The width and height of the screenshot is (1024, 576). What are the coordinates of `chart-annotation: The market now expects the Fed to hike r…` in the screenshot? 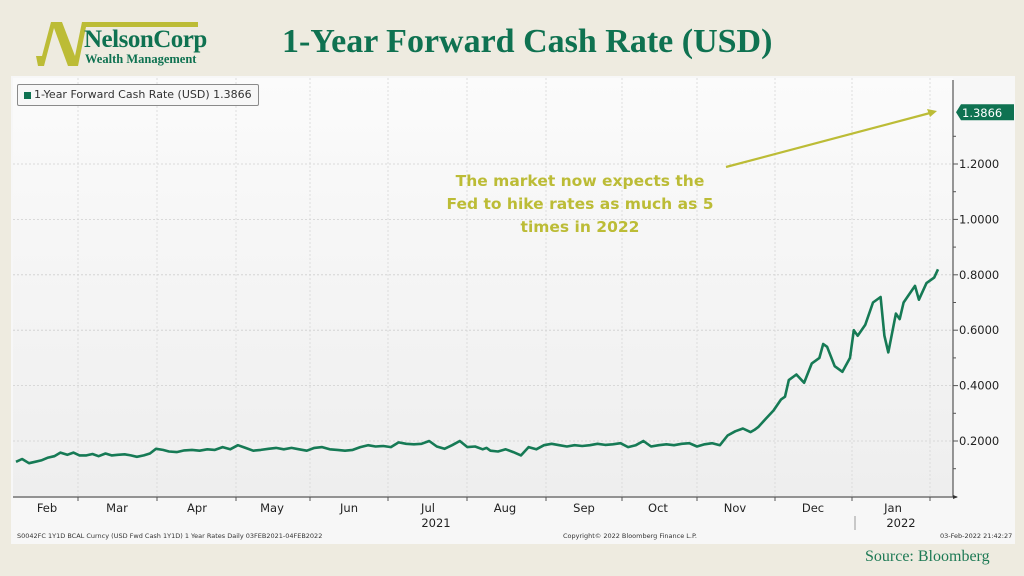 It's located at (580, 204).